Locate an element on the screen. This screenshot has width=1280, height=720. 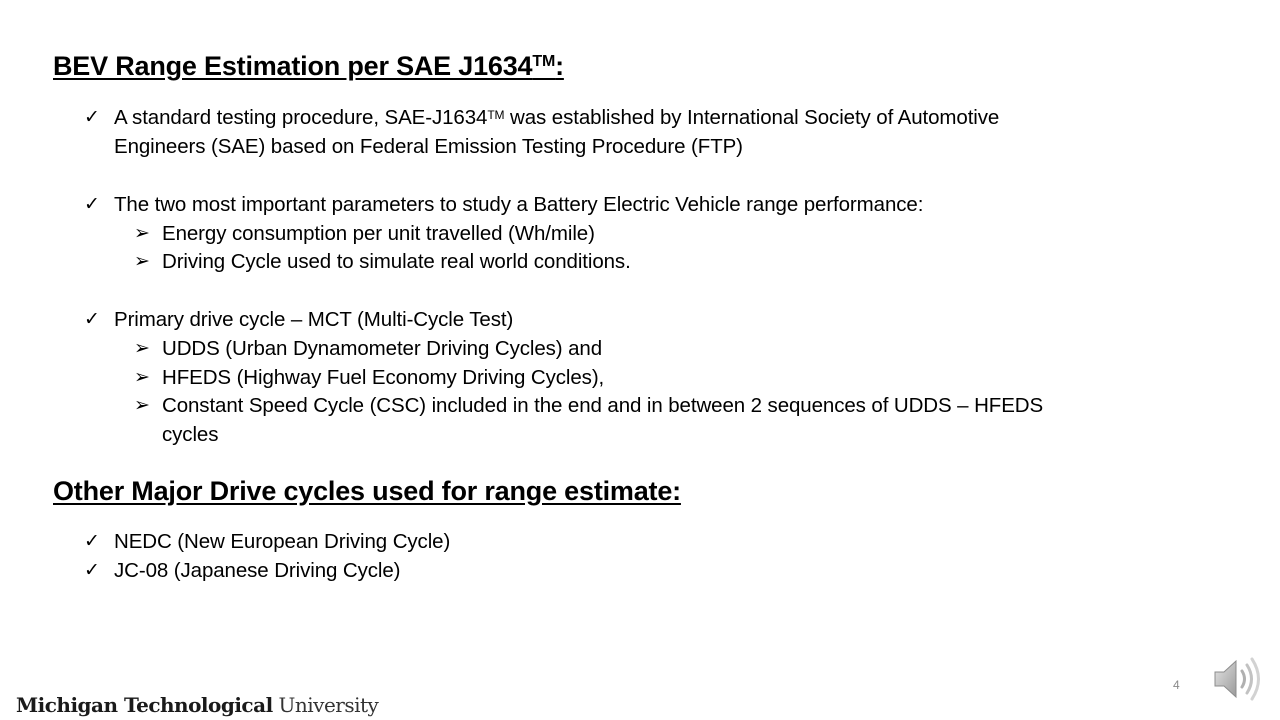
logo-bold-text: Michigan Technological is located at coordinates (144, 705).